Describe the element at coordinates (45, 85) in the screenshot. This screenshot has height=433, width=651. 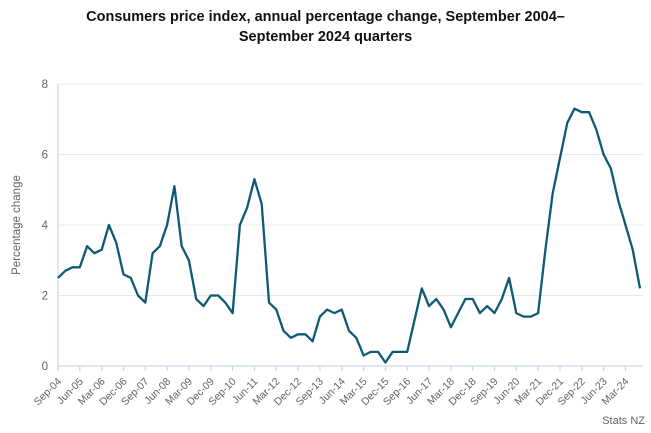
I see `y-tick-label-8: 8` at that location.